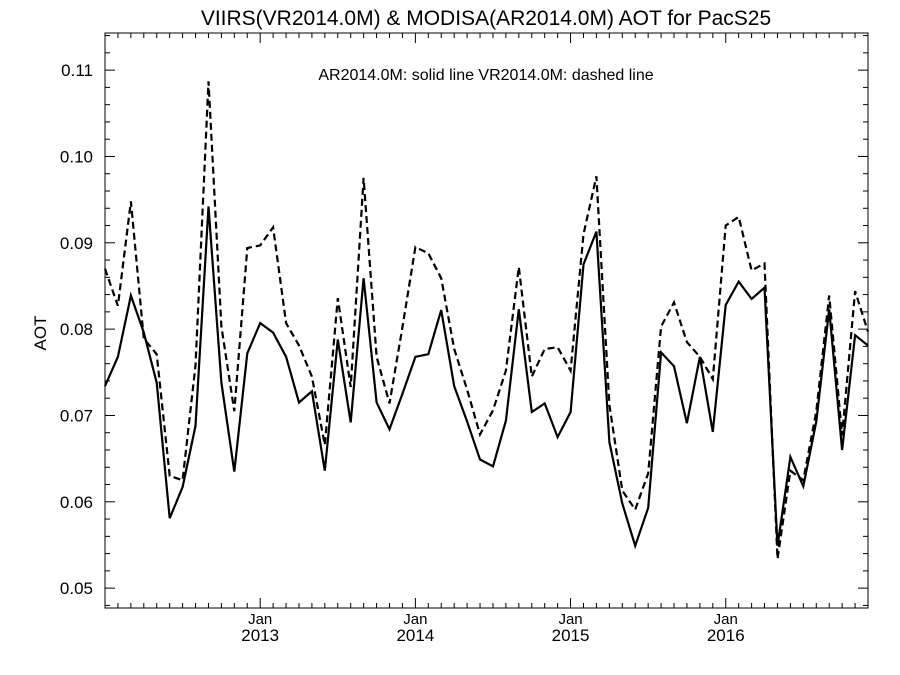 The image size is (900, 675). Describe the element at coordinates (76, 588) in the screenshot. I see `y-tick-label: 0.05` at that location.